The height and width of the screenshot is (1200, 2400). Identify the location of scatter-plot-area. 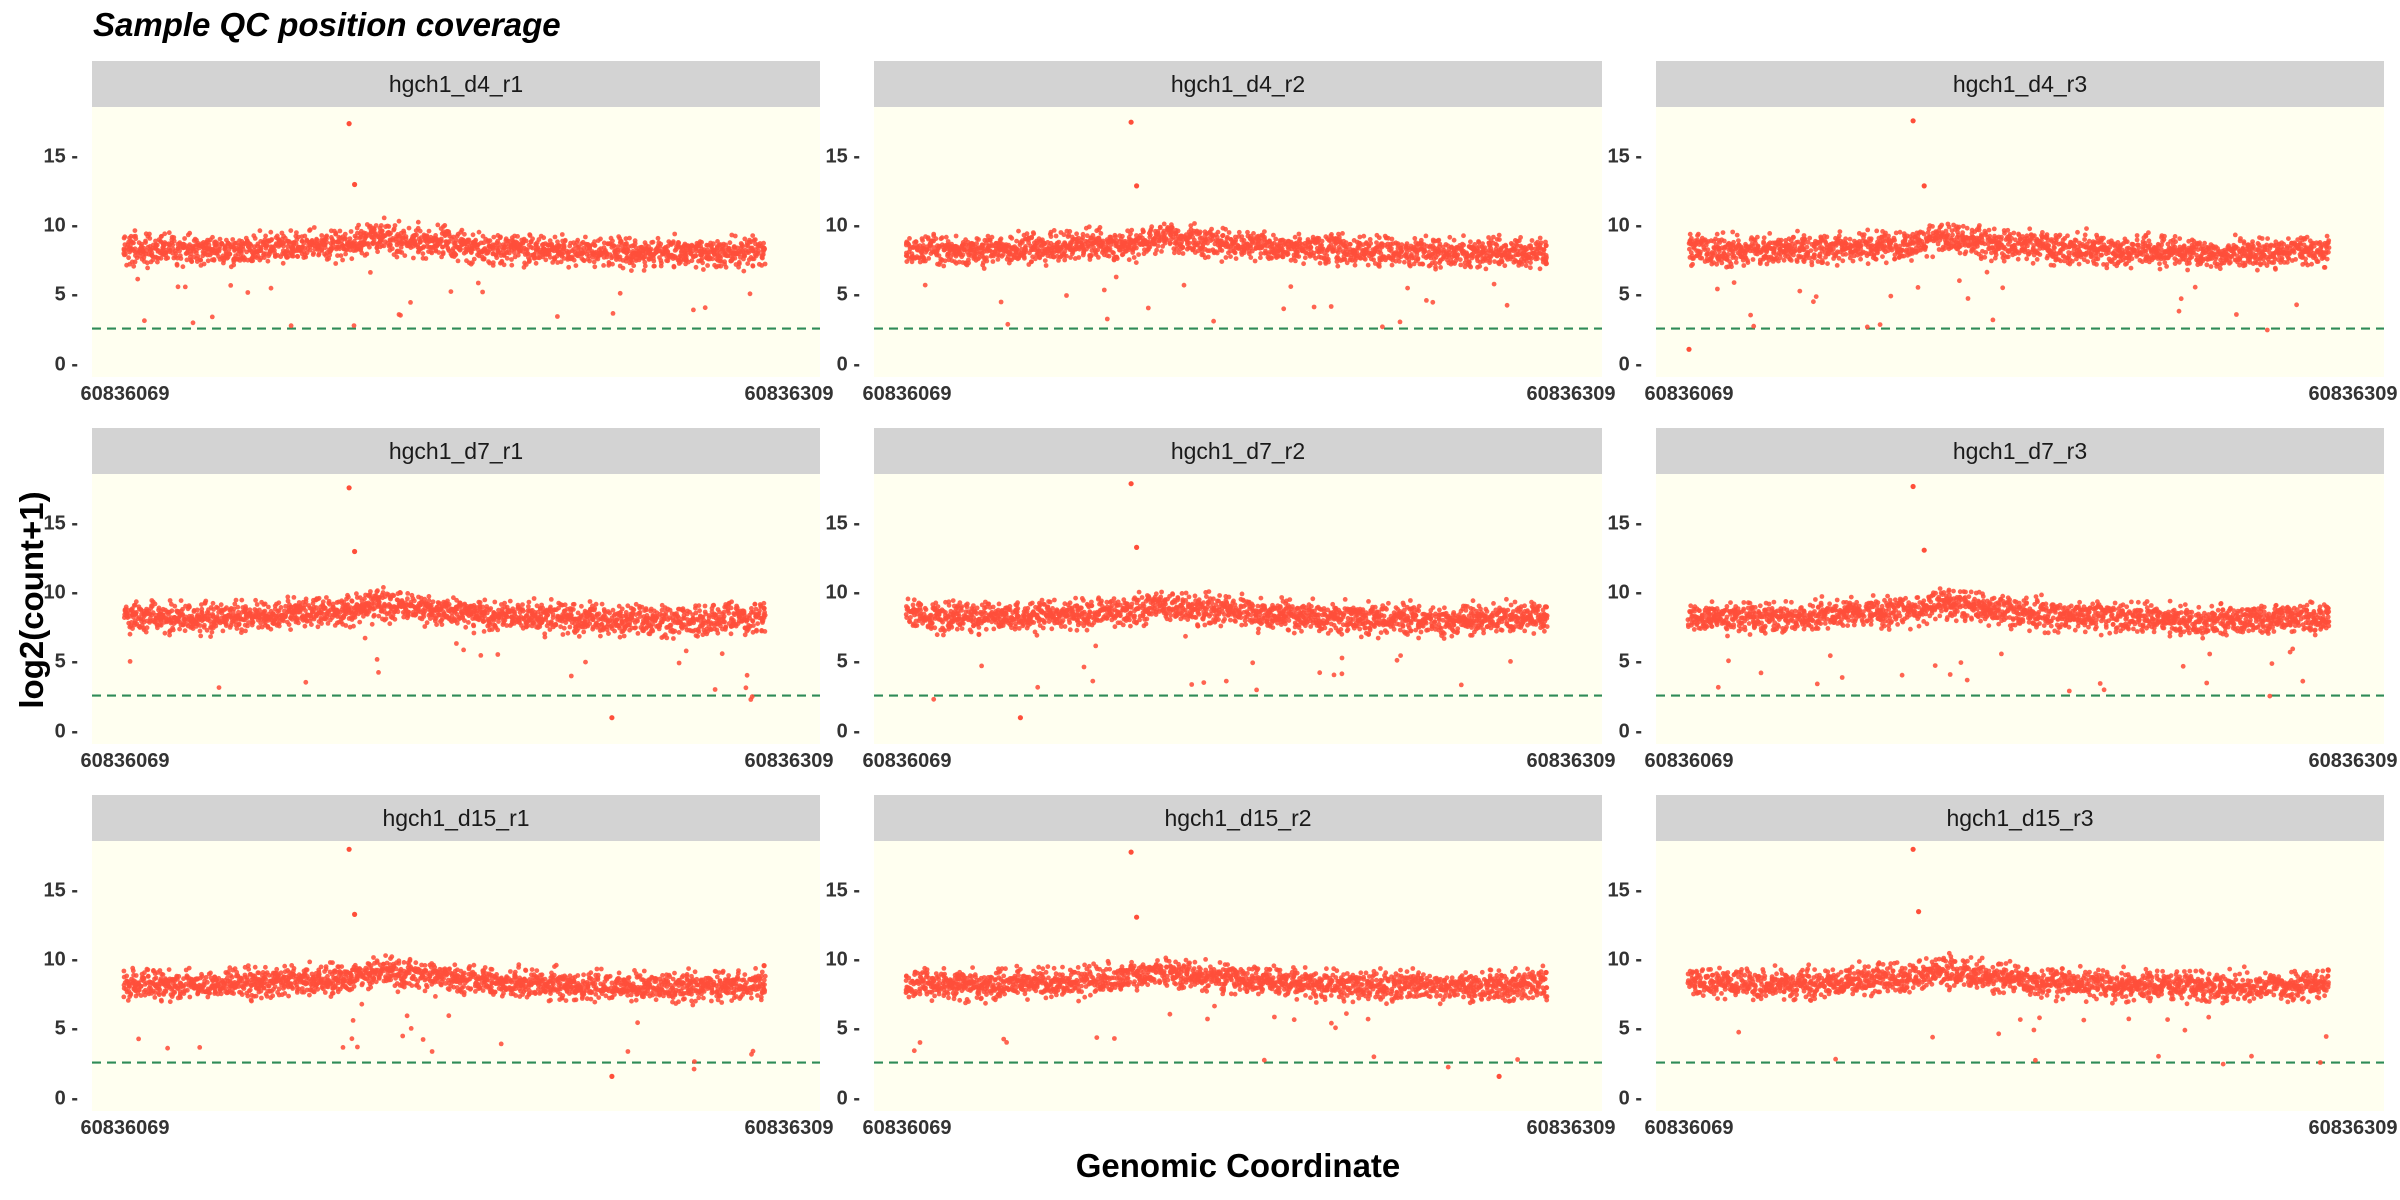
(1238, 242).